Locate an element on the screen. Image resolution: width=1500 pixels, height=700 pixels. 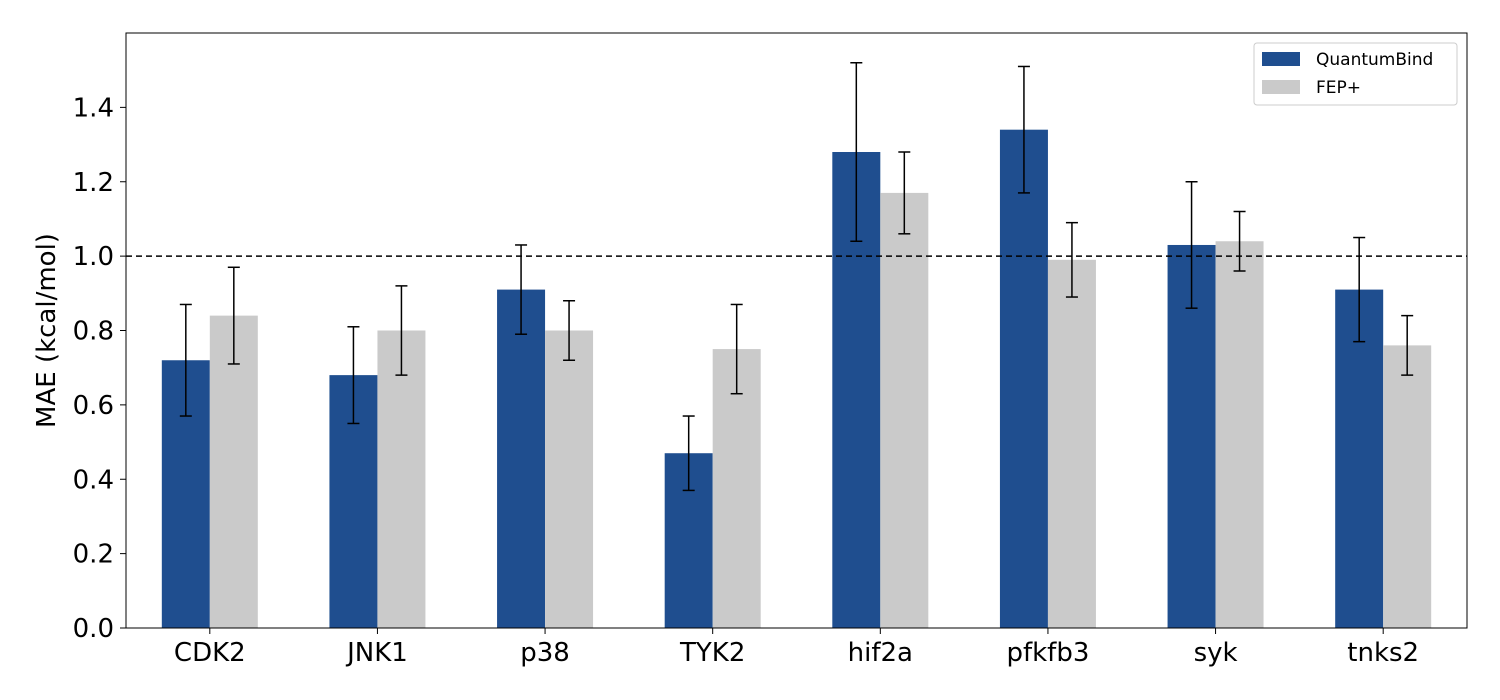
errorbar-quantumbind-hif2a is located at coordinates (856, 152).